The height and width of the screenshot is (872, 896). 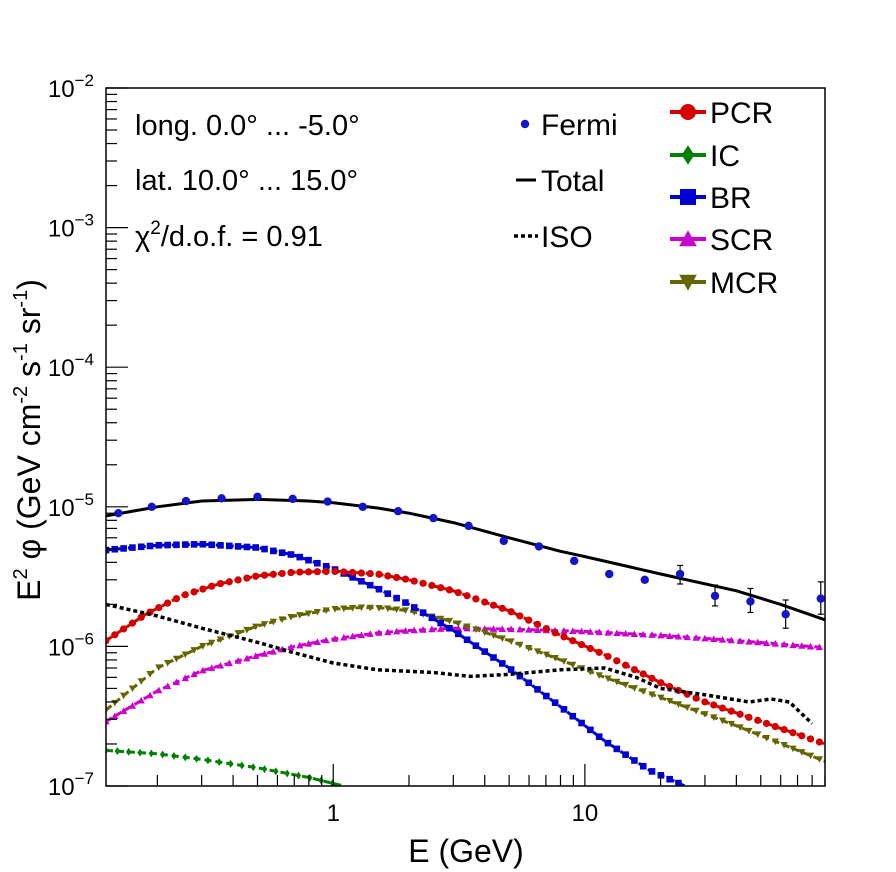 What do you see at coordinates (71, 87) in the screenshot?
I see `y-tick-label: 10⁻²` at bounding box center [71, 87].